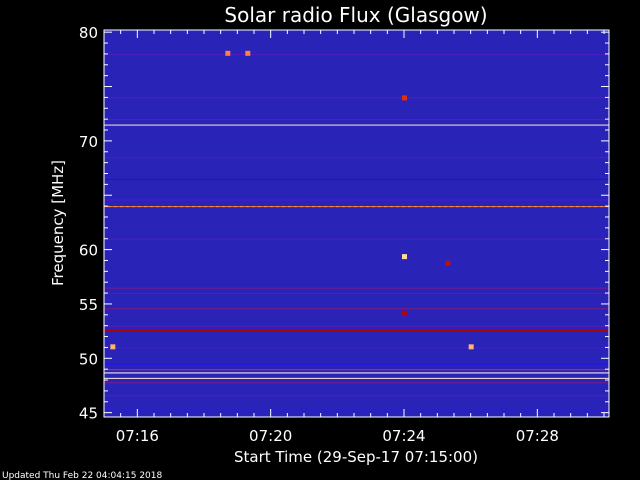 Image resolution: width=640 pixels, height=480 pixels. What do you see at coordinates (270, 436) in the screenshot?
I see `x-tick-label-1: 07:20` at bounding box center [270, 436].